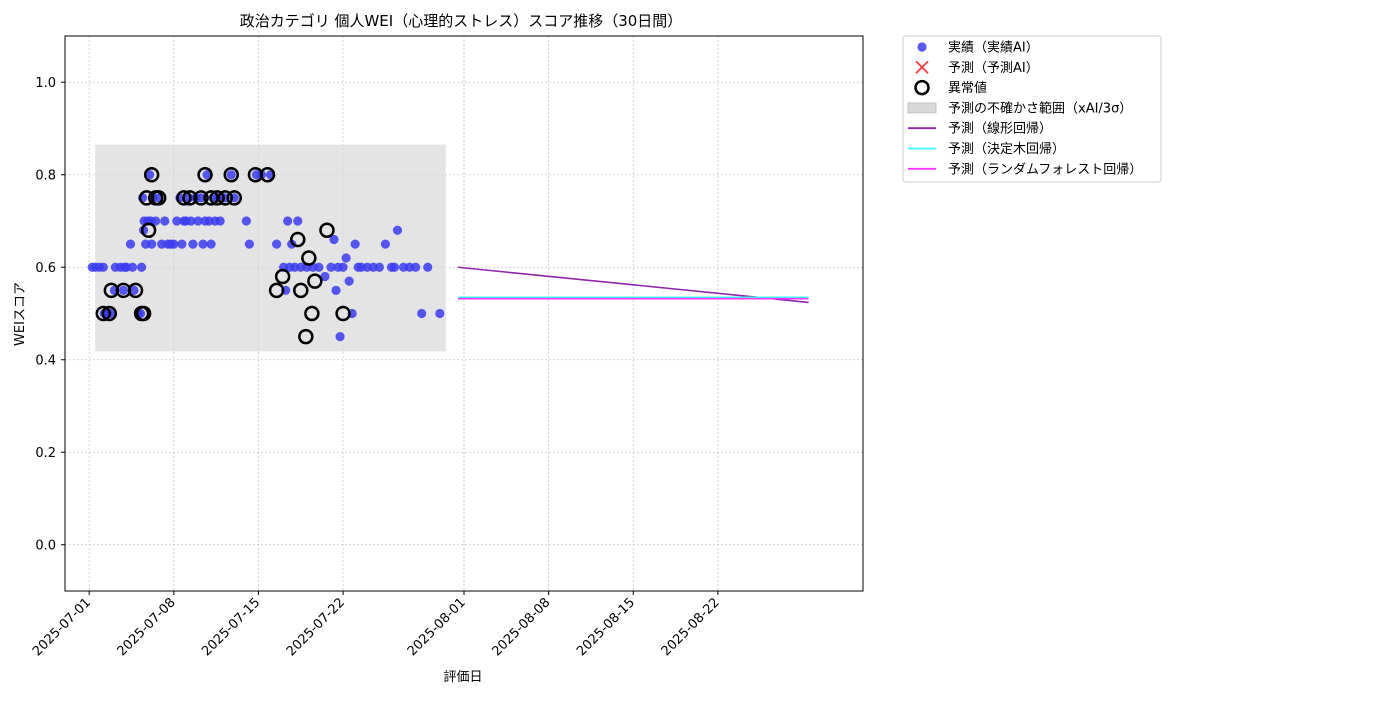 This screenshot has width=1400, height=704. I want to click on legend-label: 予測（決定木回帰）, so click(1006, 149).